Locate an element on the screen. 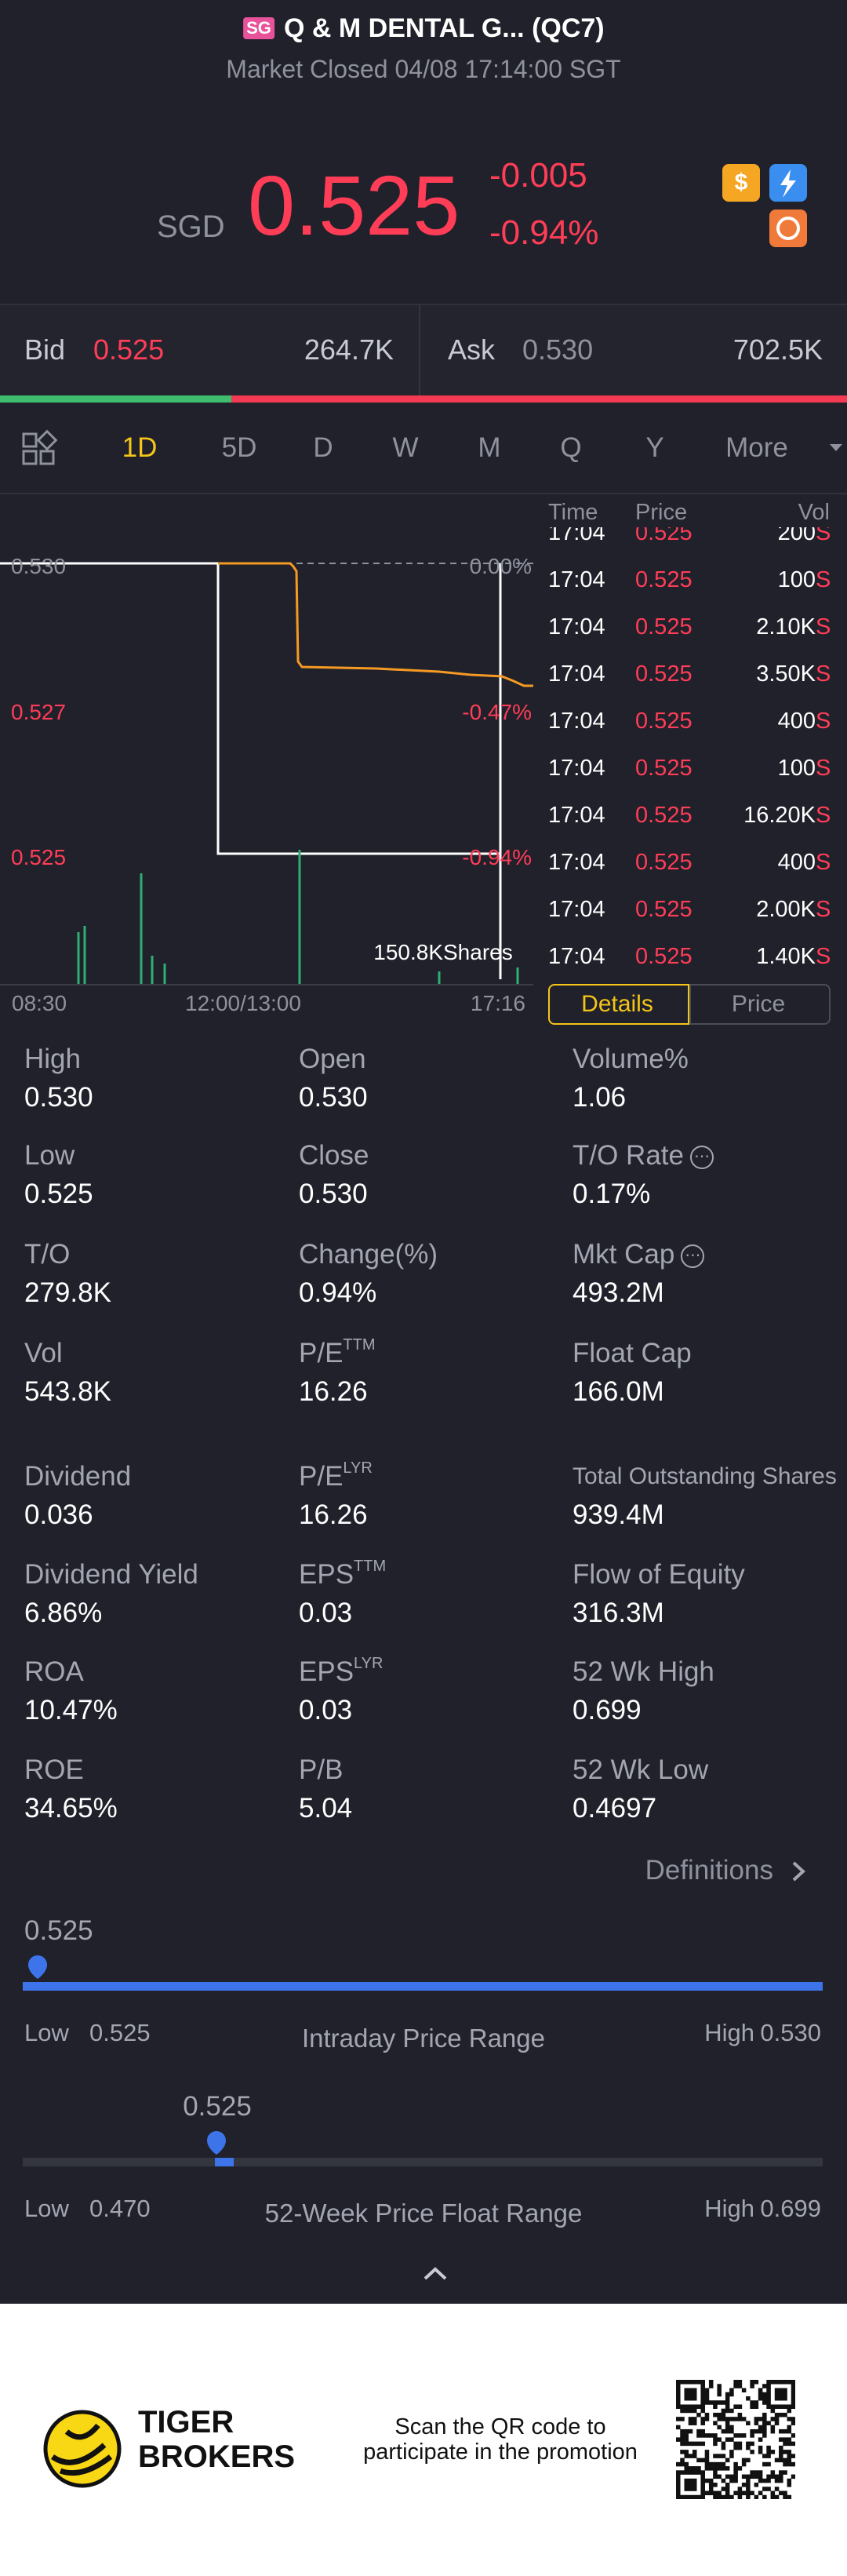  stat-value: 5.04 is located at coordinates (326, 1808).